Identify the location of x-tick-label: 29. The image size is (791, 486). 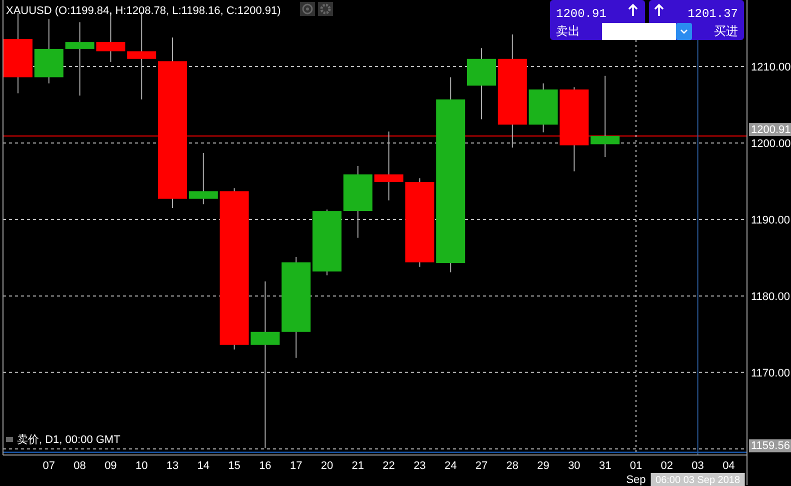
(543, 466).